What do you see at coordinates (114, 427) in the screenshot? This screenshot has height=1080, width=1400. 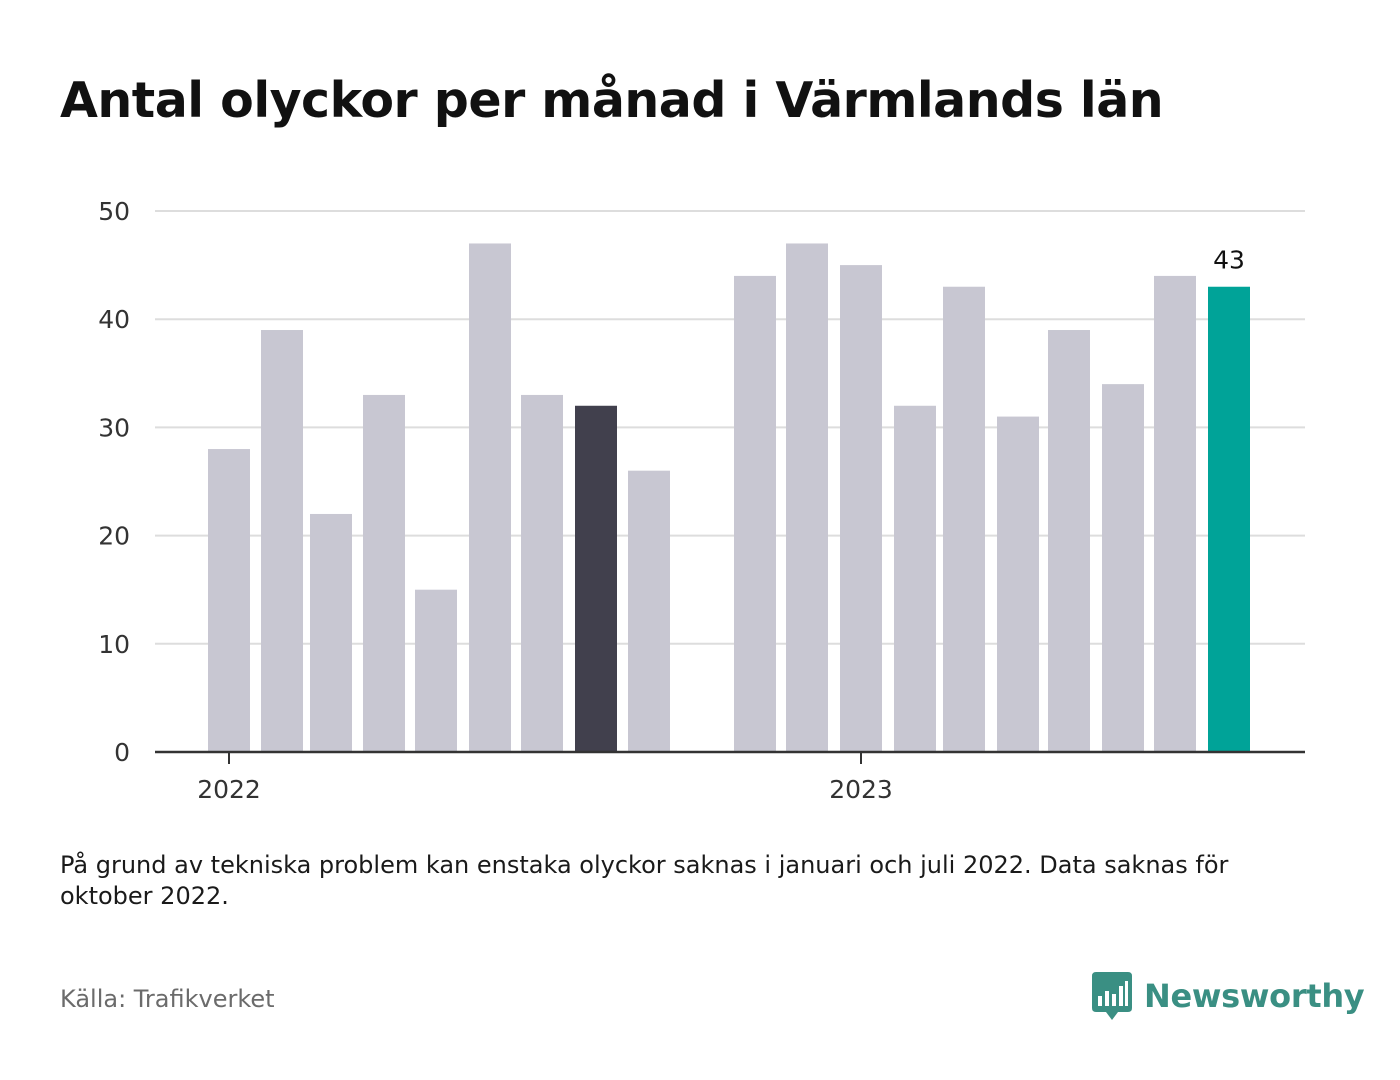 I see `y-tick-label: 30` at bounding box center [114, 427].